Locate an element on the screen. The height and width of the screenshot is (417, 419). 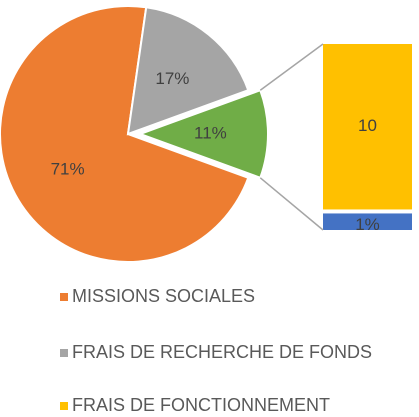
slice-label: 71% is located at coordinates (68, 169).